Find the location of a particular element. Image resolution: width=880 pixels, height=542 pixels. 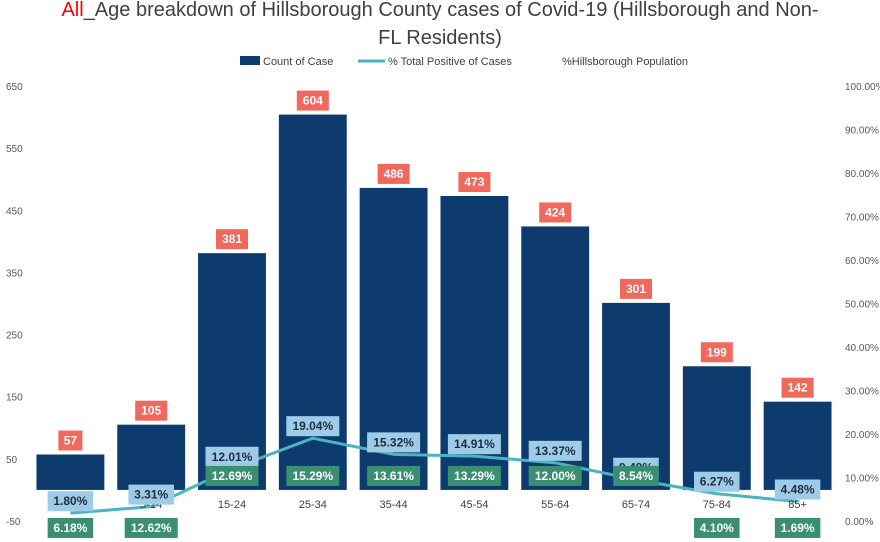

left-axis-tick: -50 is located at coordinates (13, 522).